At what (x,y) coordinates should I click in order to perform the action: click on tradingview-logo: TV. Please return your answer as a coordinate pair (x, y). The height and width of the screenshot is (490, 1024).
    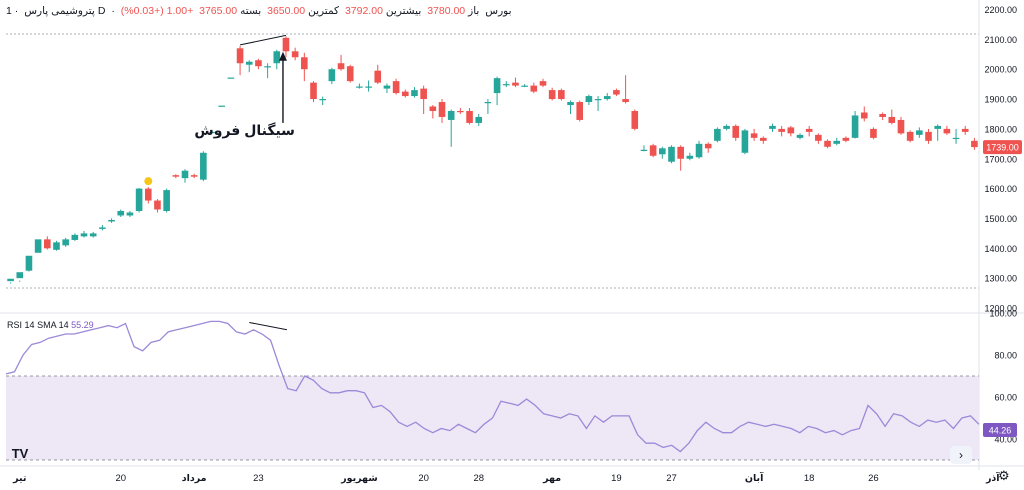
    Looking at the image, I should click on (20, 453).